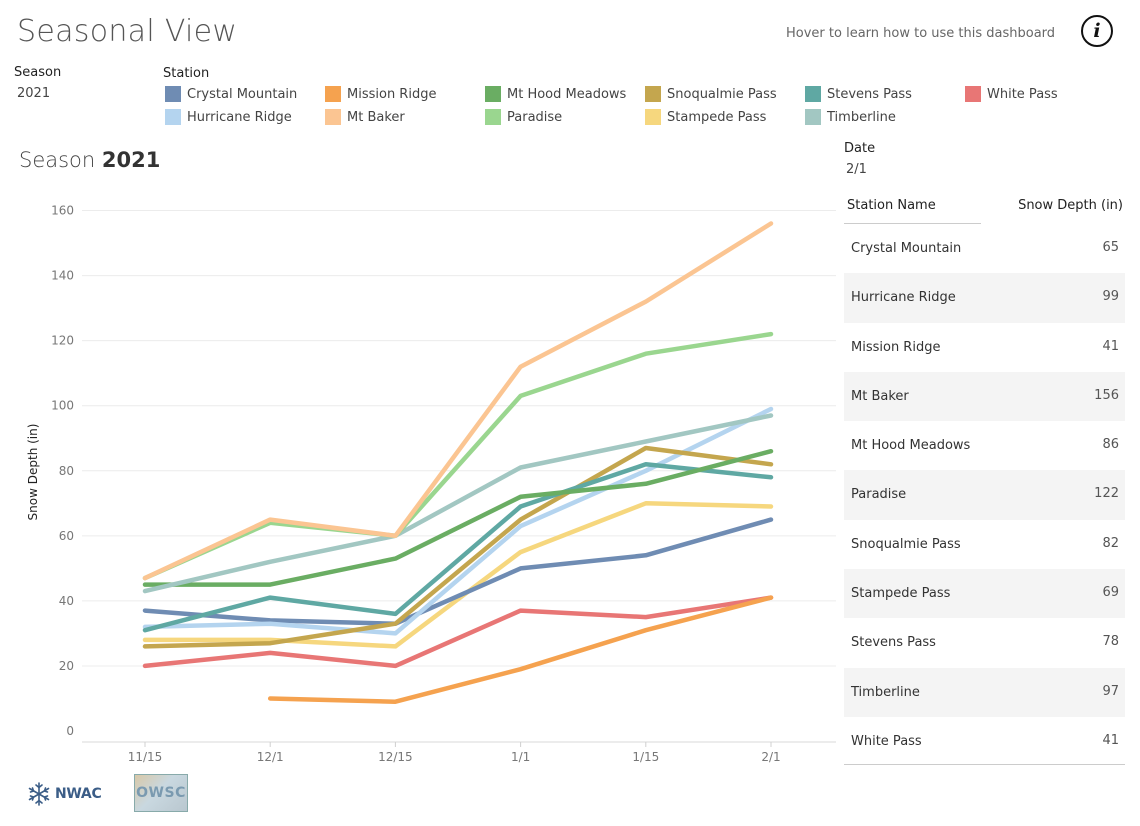 The height and width of the screenshot is (826, 1140). Describe the element at coordinates (66, 536) in the screenshot. I see `y-tick-label: 60` at that location.